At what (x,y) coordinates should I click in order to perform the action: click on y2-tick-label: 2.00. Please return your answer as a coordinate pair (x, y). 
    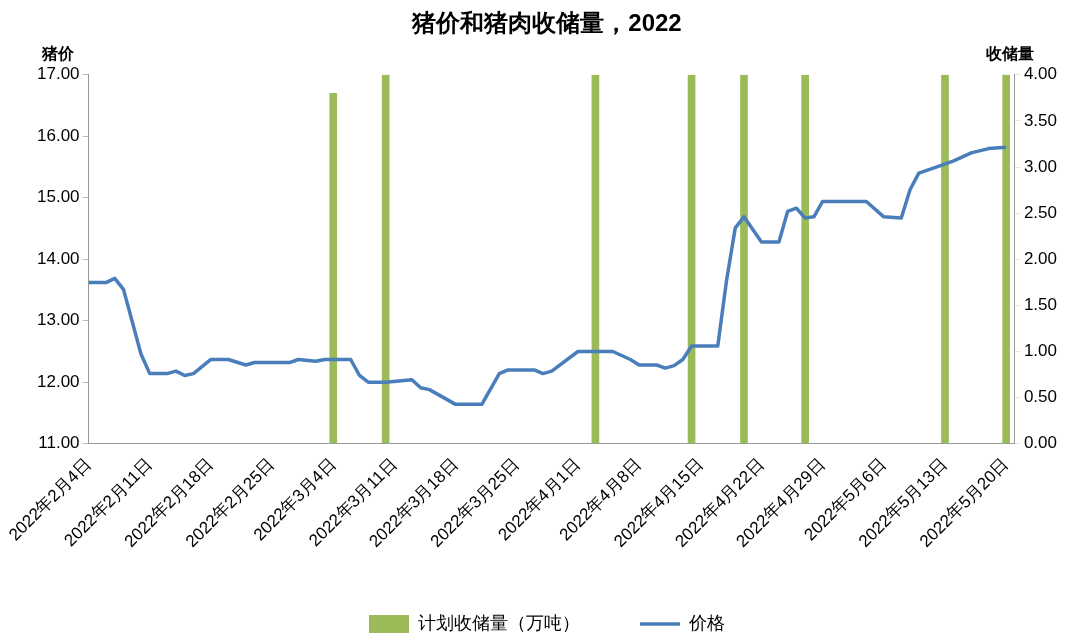
    Looking at the image, I should click on (1040, 258).